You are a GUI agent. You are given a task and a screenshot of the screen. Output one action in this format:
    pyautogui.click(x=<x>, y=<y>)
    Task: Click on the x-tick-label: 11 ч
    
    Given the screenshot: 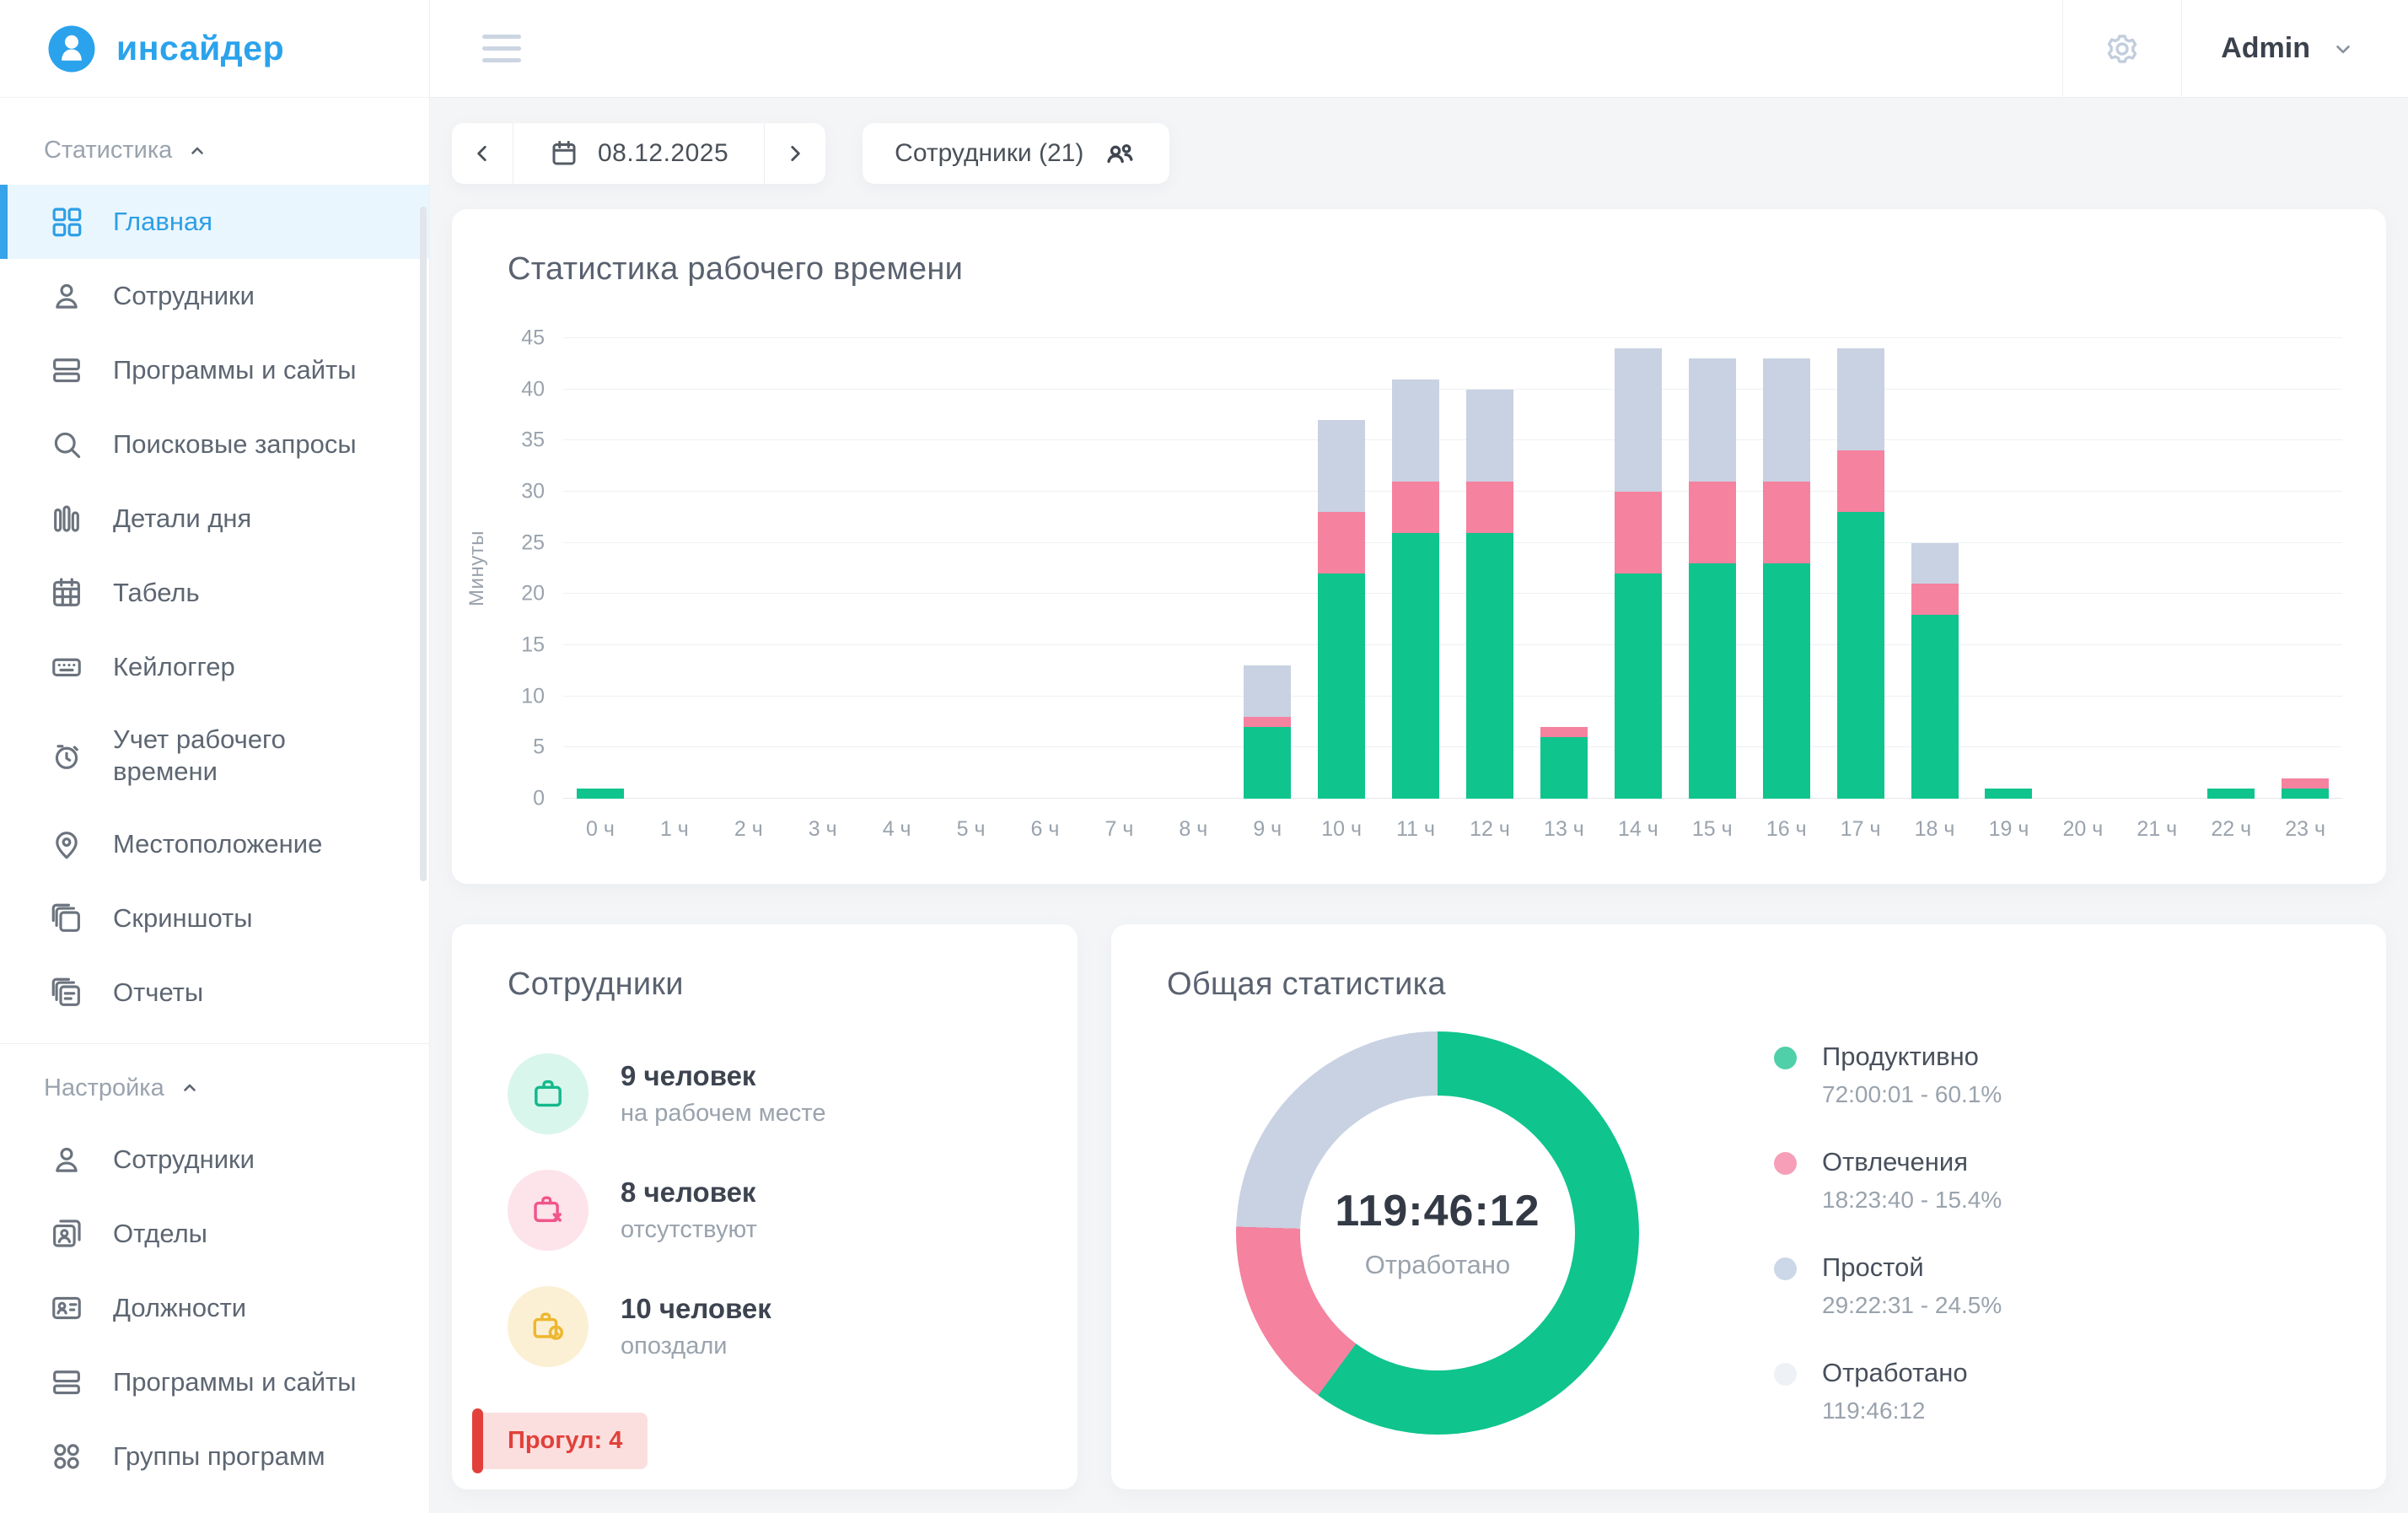 What is the action you would take?
    pyautogui.click(x=1416, y=829)
    